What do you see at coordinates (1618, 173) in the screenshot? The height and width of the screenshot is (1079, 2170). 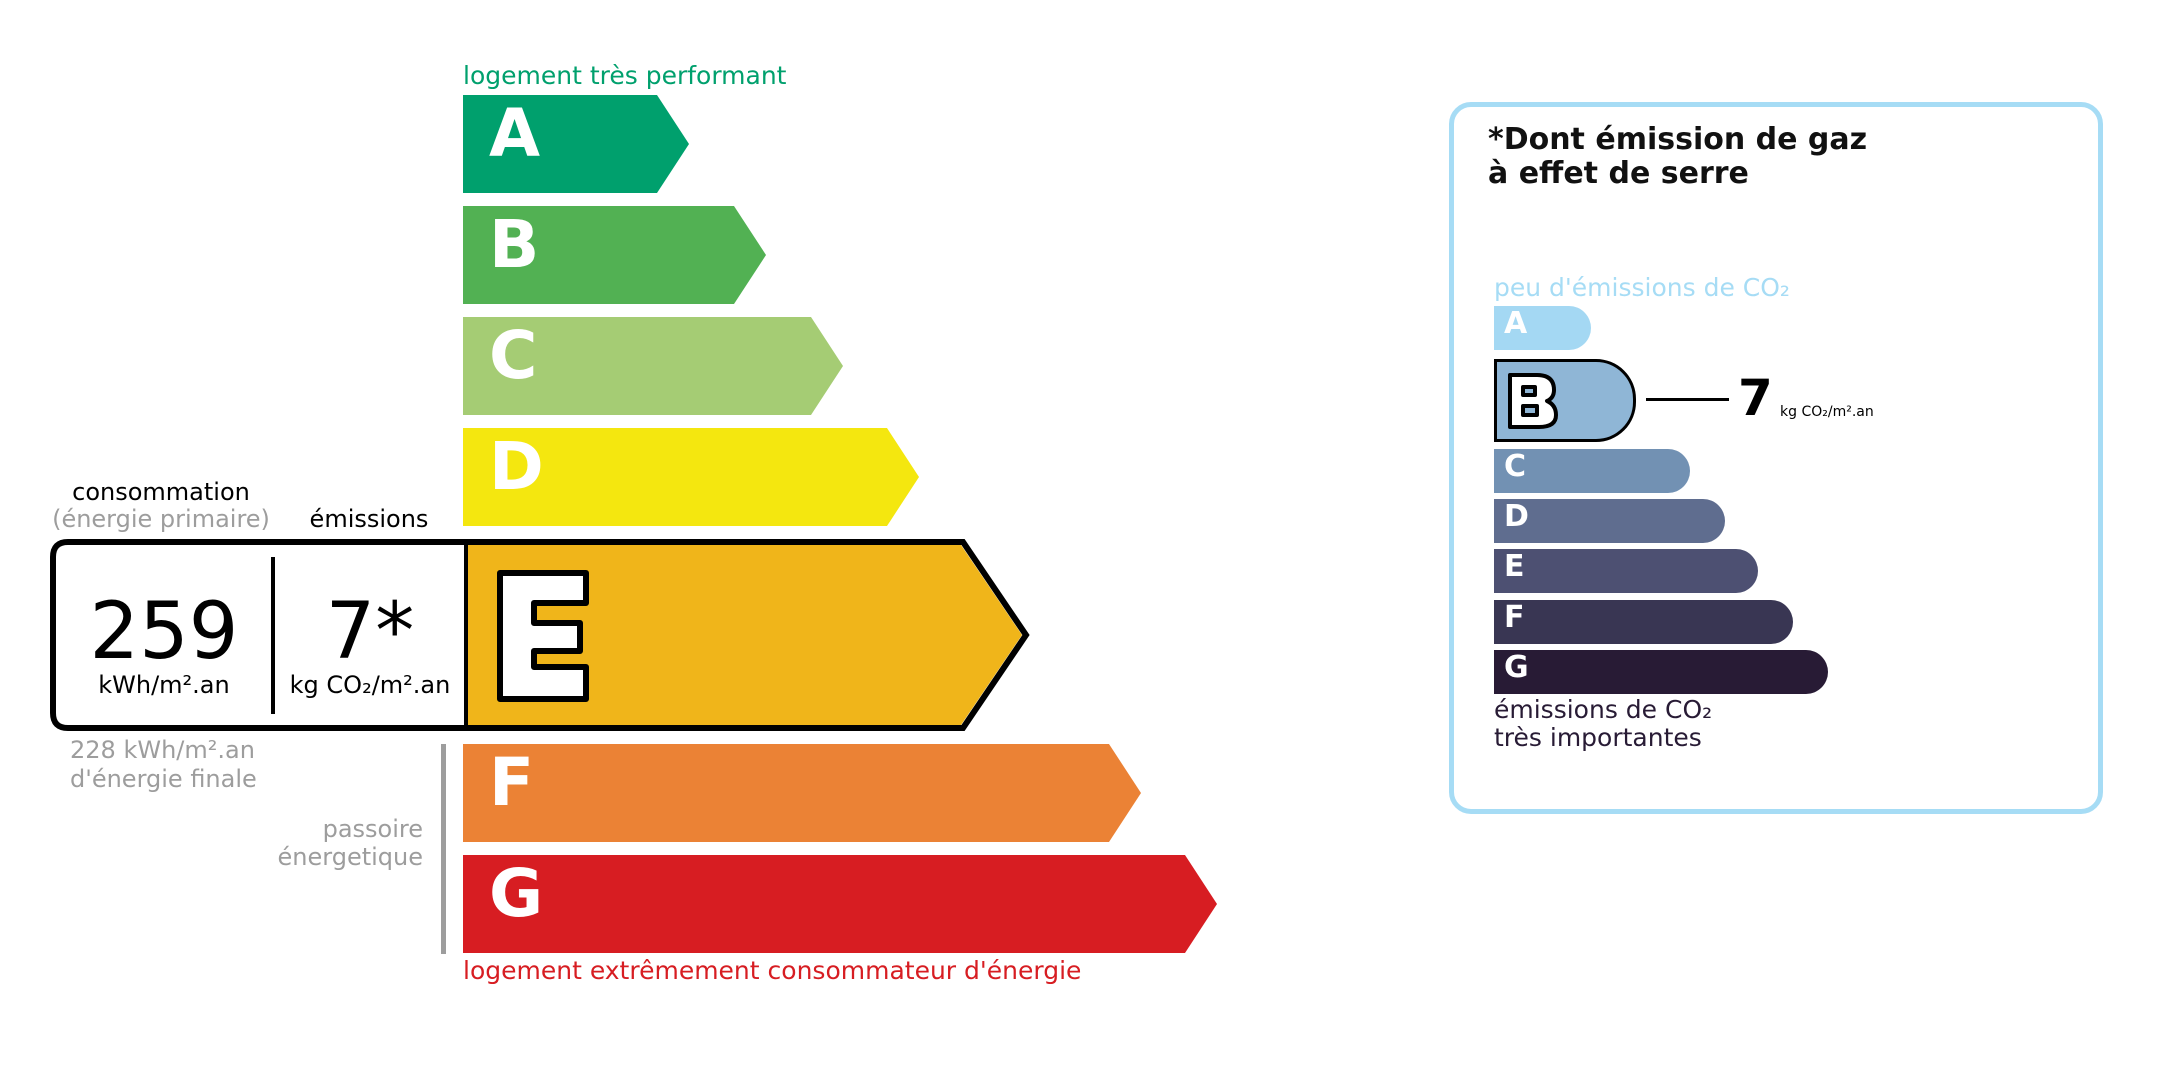 I see `ges-title-line2: à effet de serre` at bounding box center [1618, 173].